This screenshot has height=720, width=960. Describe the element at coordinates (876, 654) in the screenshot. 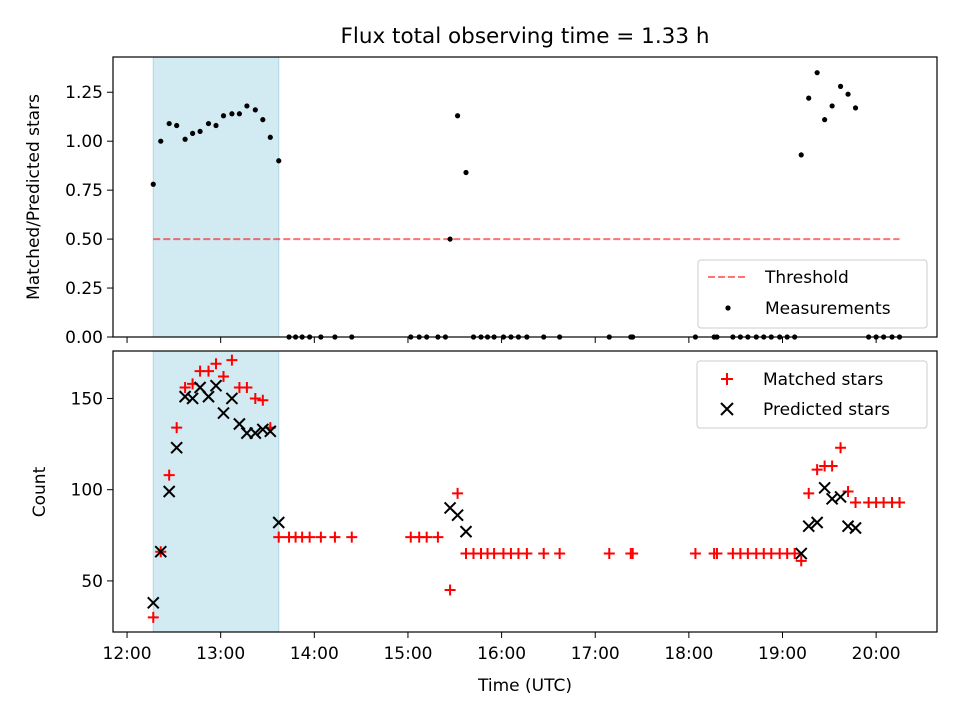

I see `x-tick-label: 20:00` at that location.